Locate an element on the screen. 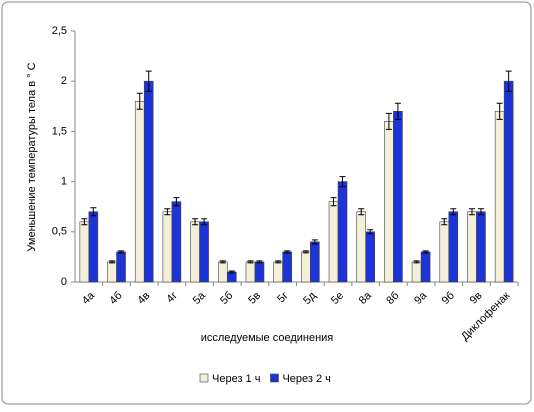 The width and height of the screenshot is (534, 412). y-tick-label: 2 is located at coordinates (64, 81).